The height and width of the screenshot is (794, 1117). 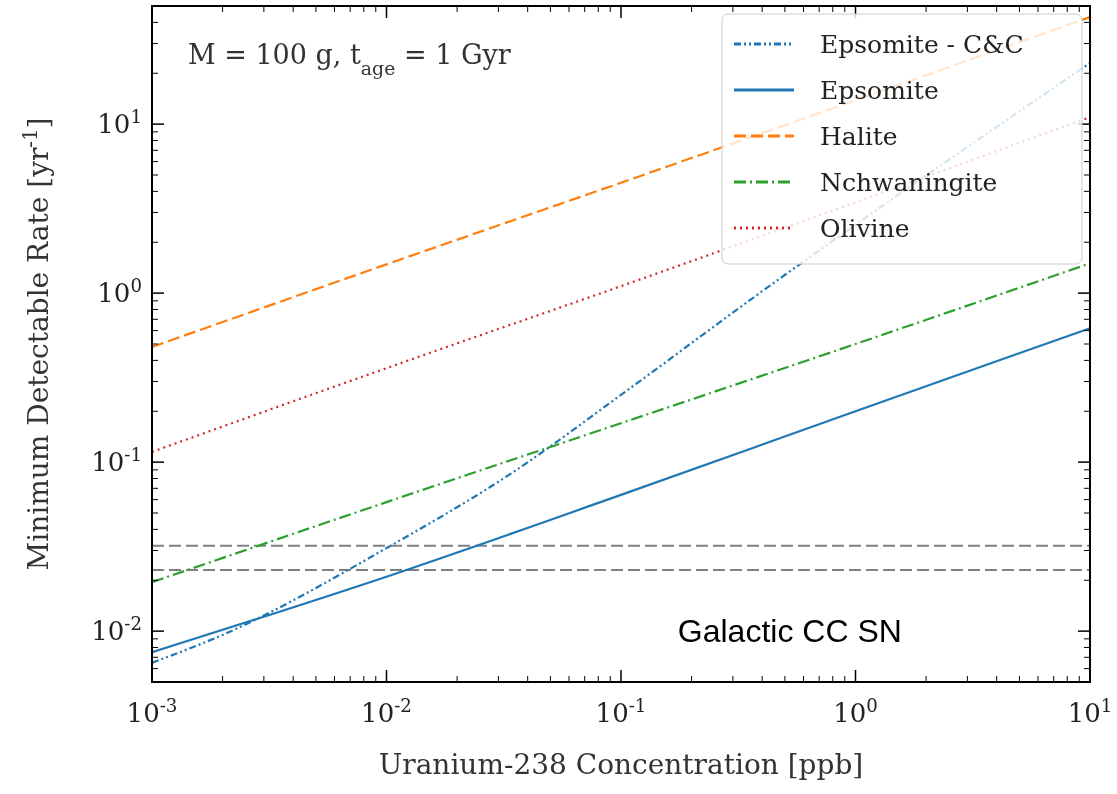 What do you see at coordinates (386, 711) in the screenshot?
I see `x-tick-label: 10$^{-2}$` at bounding box center [386, 711].